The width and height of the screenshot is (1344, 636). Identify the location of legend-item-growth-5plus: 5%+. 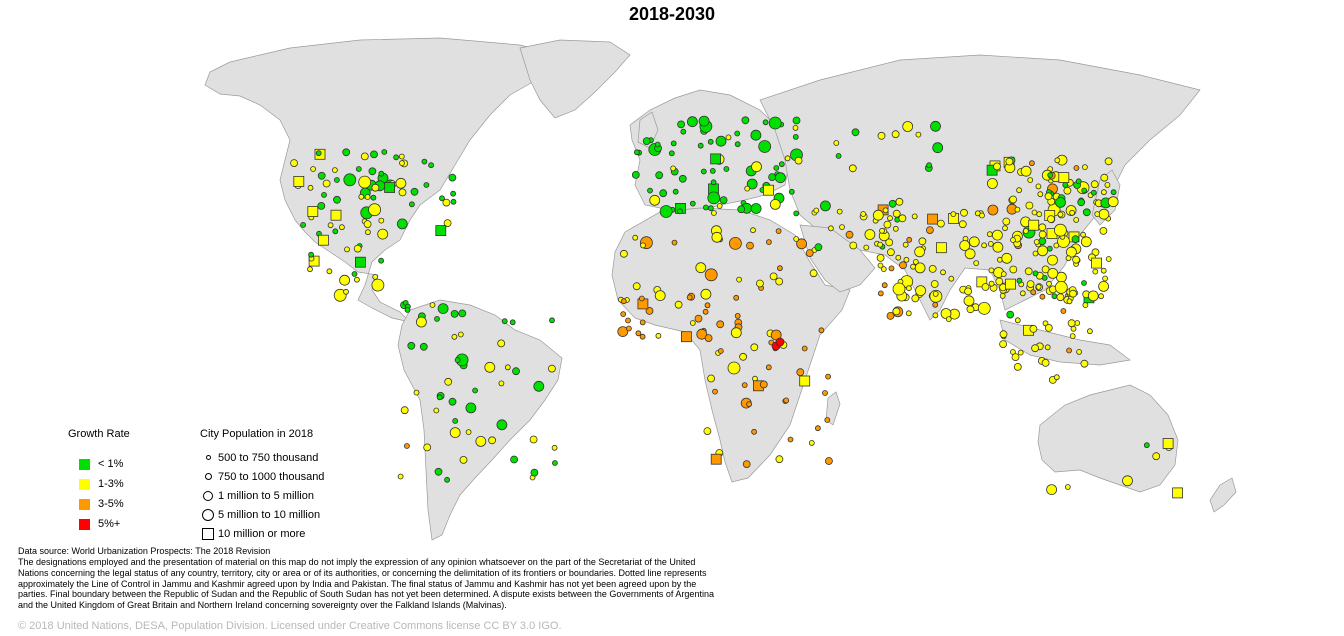
(99, 524).